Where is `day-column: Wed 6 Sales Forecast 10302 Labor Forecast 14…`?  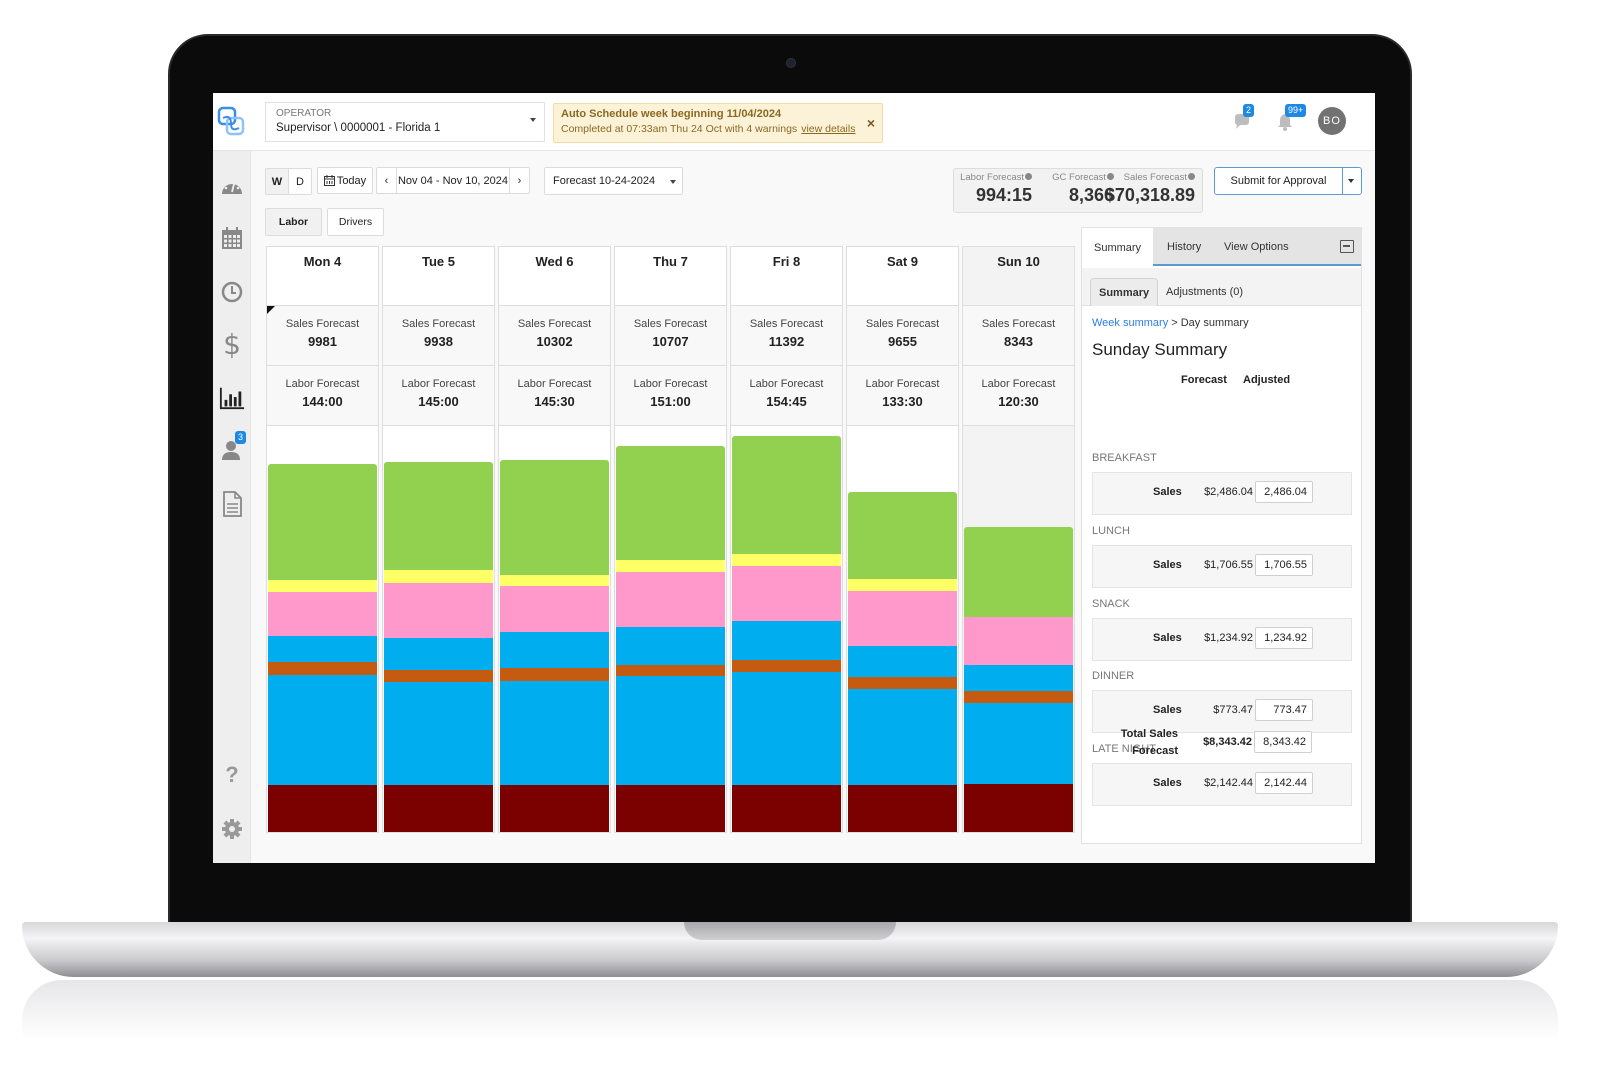
day-column: Wed 6 Sales Forecast 10302 Labor Forecast 14… is located at coordinates (554, 539).